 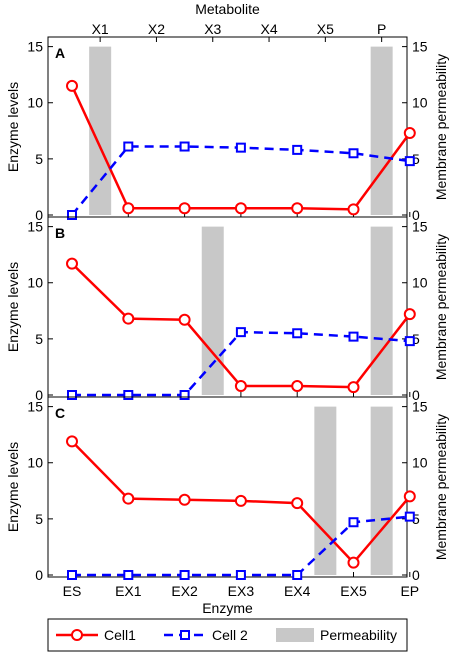 I want to click on panel-label: B, so click(x=60, y=233).